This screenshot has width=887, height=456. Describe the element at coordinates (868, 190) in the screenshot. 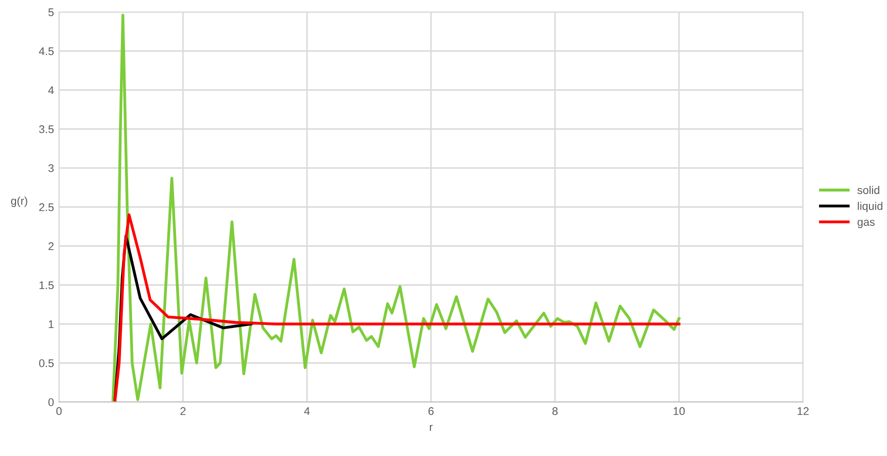

I see `legend-label: solid` at that location.